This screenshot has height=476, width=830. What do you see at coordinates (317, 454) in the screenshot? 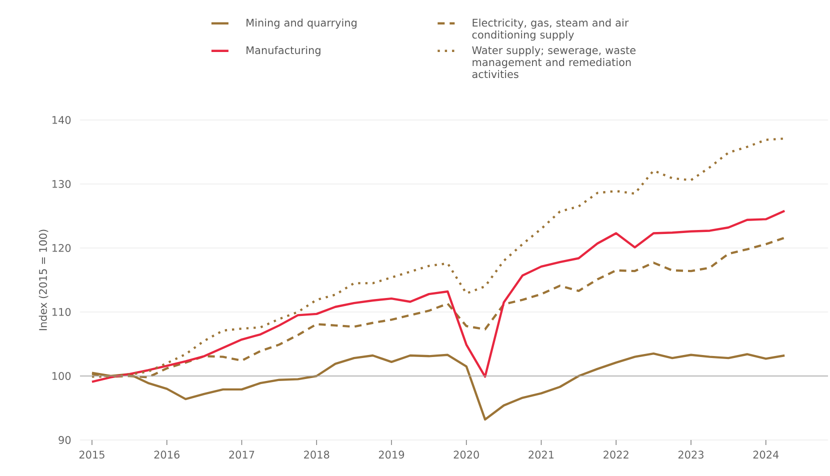
I see `x-tick-label: 2018` at bounding box center [317, 454].